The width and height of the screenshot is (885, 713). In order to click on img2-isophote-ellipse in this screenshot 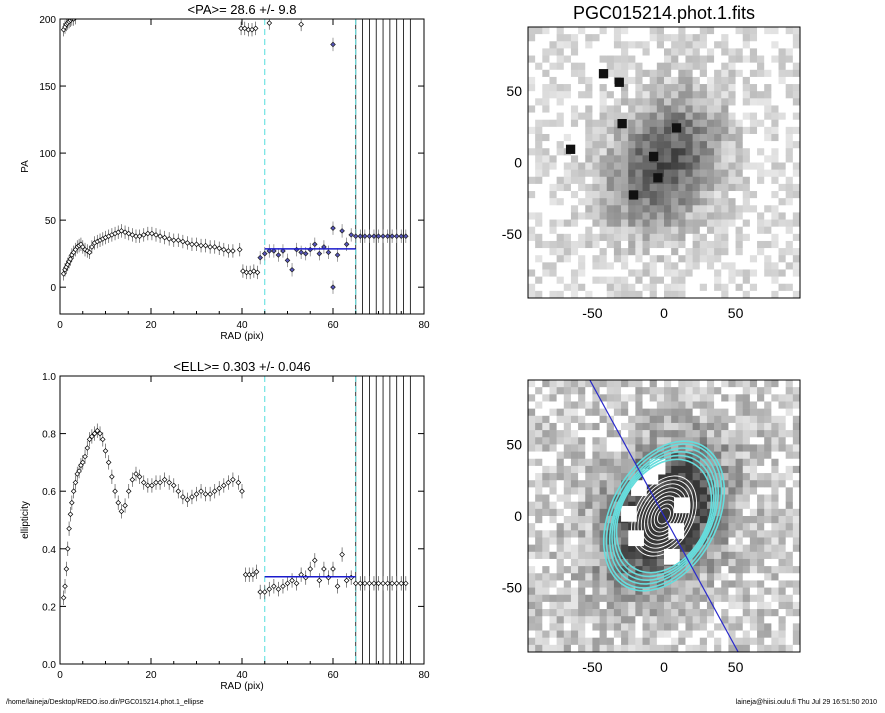, I will do `click(664, 516)`.